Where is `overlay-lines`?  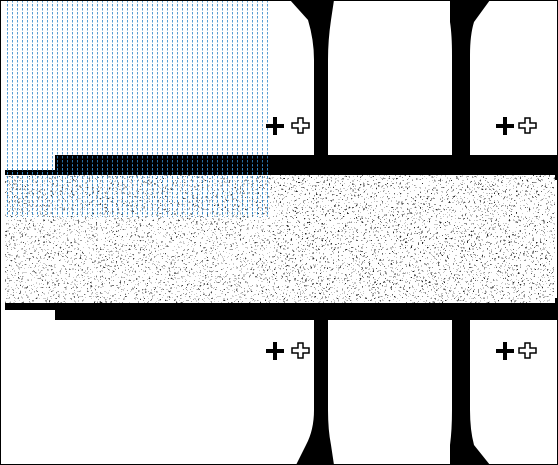 overlay-lines is located at coordinates (137, 191).